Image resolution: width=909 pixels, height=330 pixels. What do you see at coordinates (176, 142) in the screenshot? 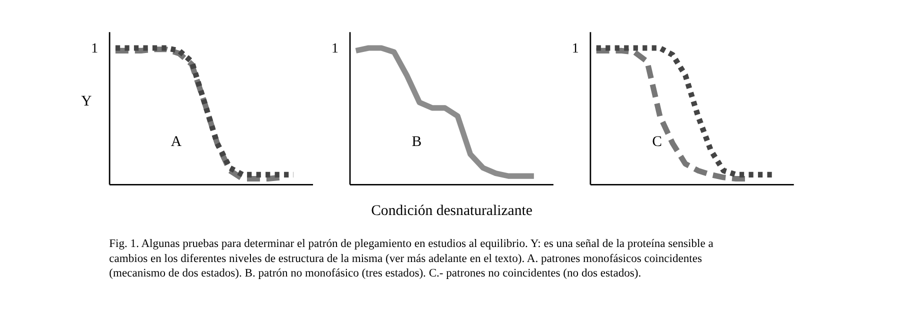
I see `annotation: A` at bounding box center [176, 142].